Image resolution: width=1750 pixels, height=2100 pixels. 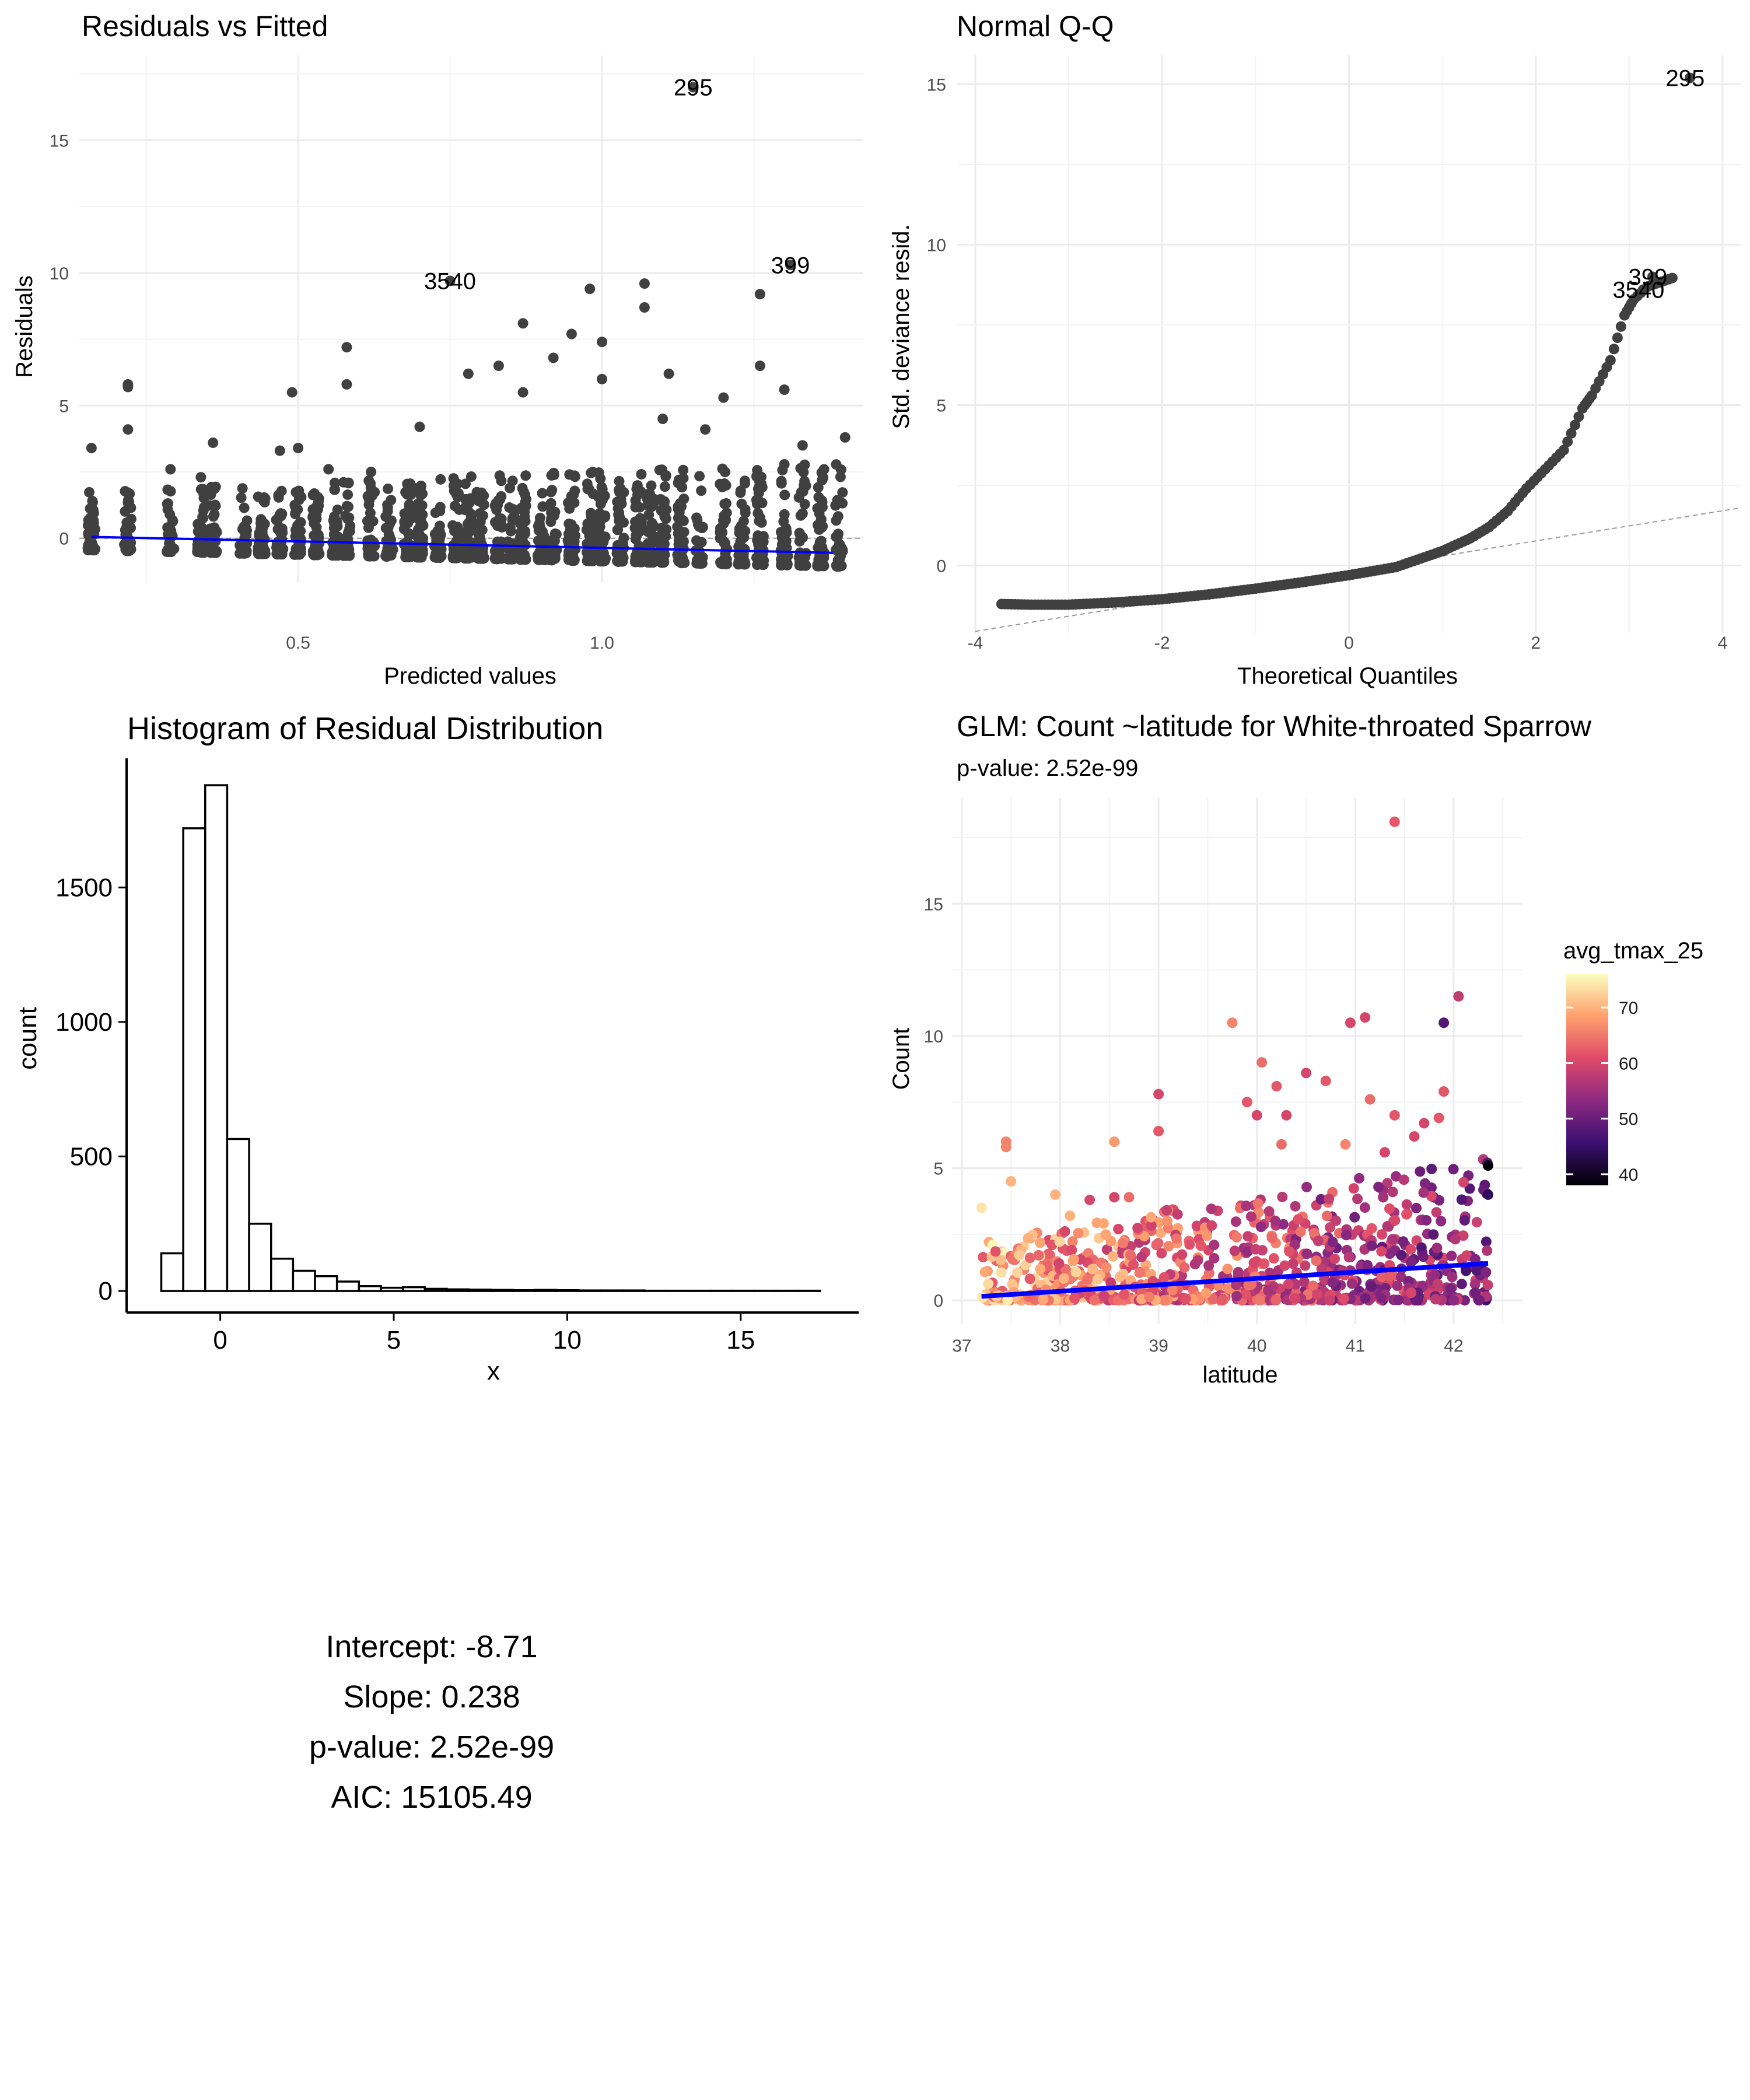 What do you see at coordinates (1633, 951) in the screenshot?
I see `legend-title: avg_tmax_25` at bounding box center [1633, 951].